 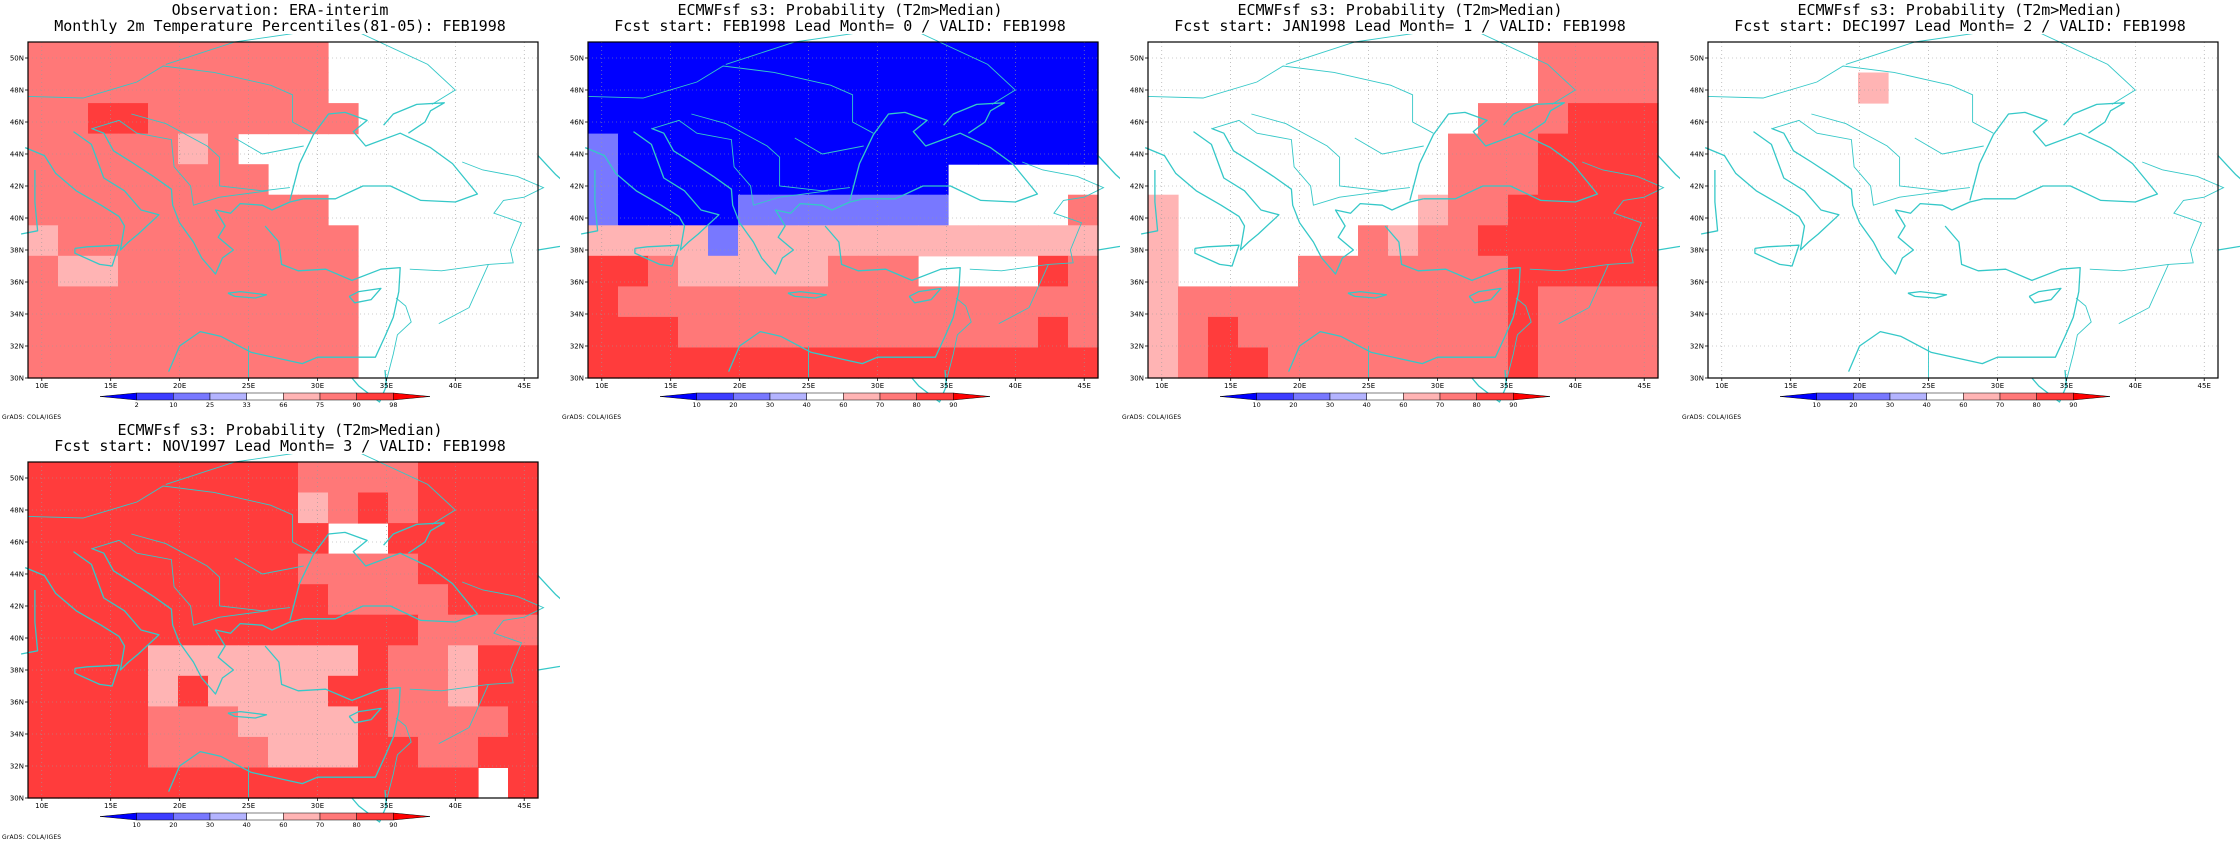 I want to click on colorbar-label: 80, so click(x=357, y=825).